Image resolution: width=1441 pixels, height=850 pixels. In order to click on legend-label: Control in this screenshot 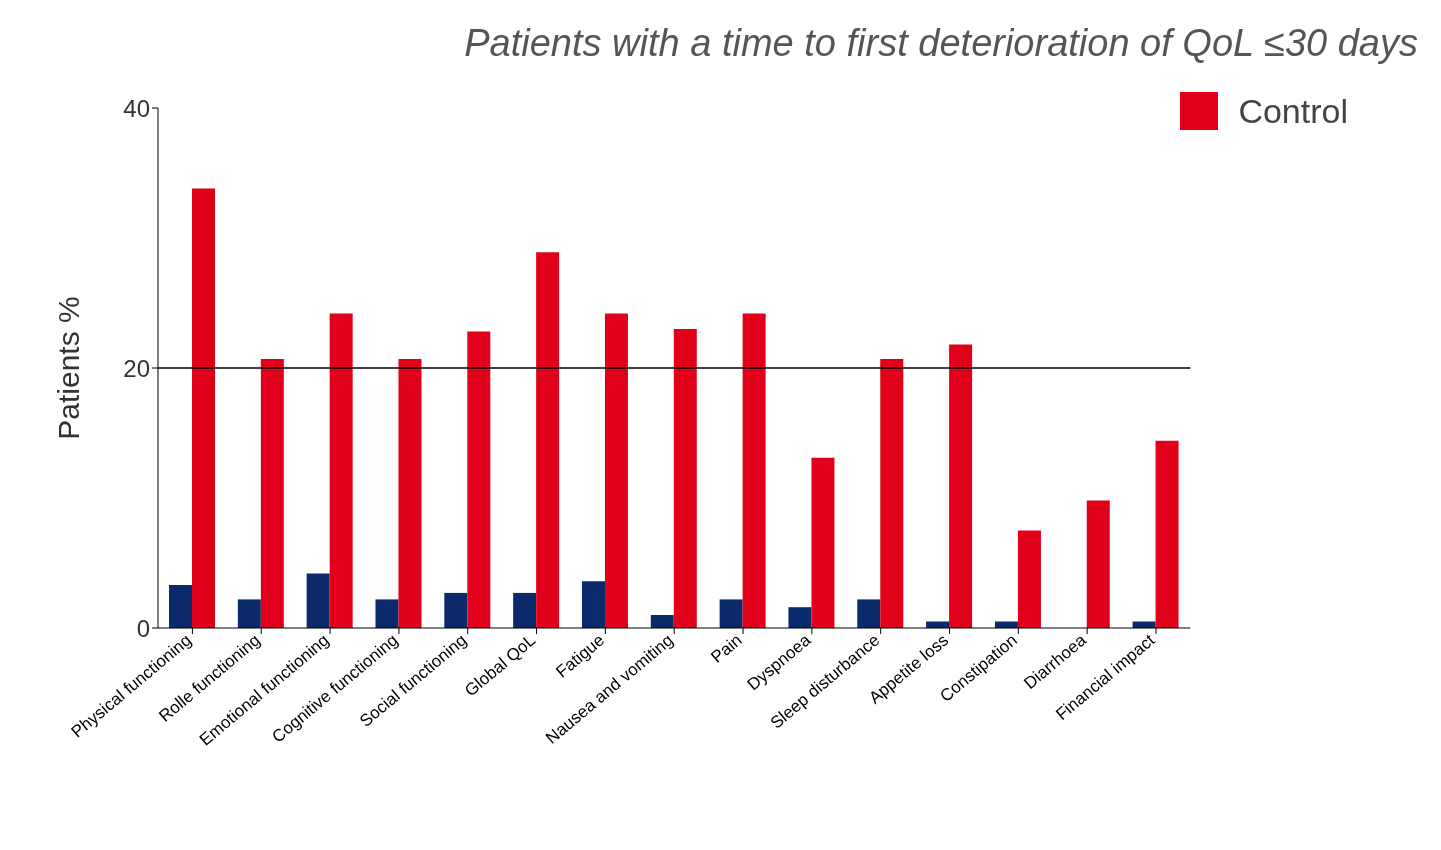, I will do `click(1293, 111)`.